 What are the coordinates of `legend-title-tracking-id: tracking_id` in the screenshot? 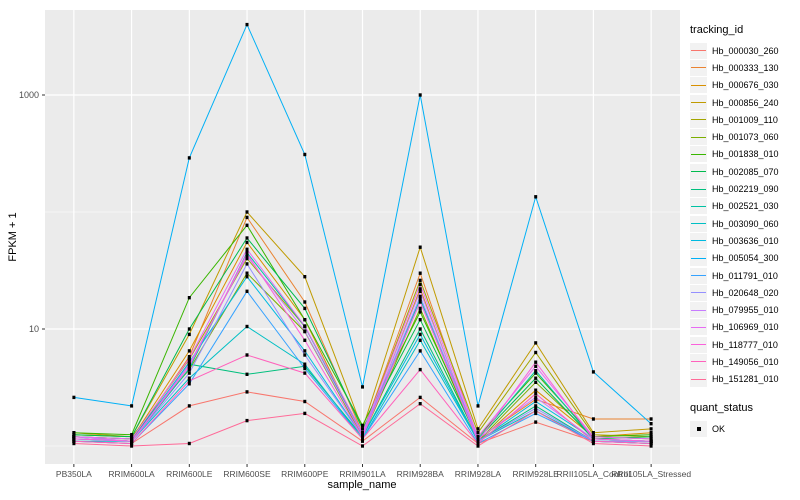 It's located at (717, 30).